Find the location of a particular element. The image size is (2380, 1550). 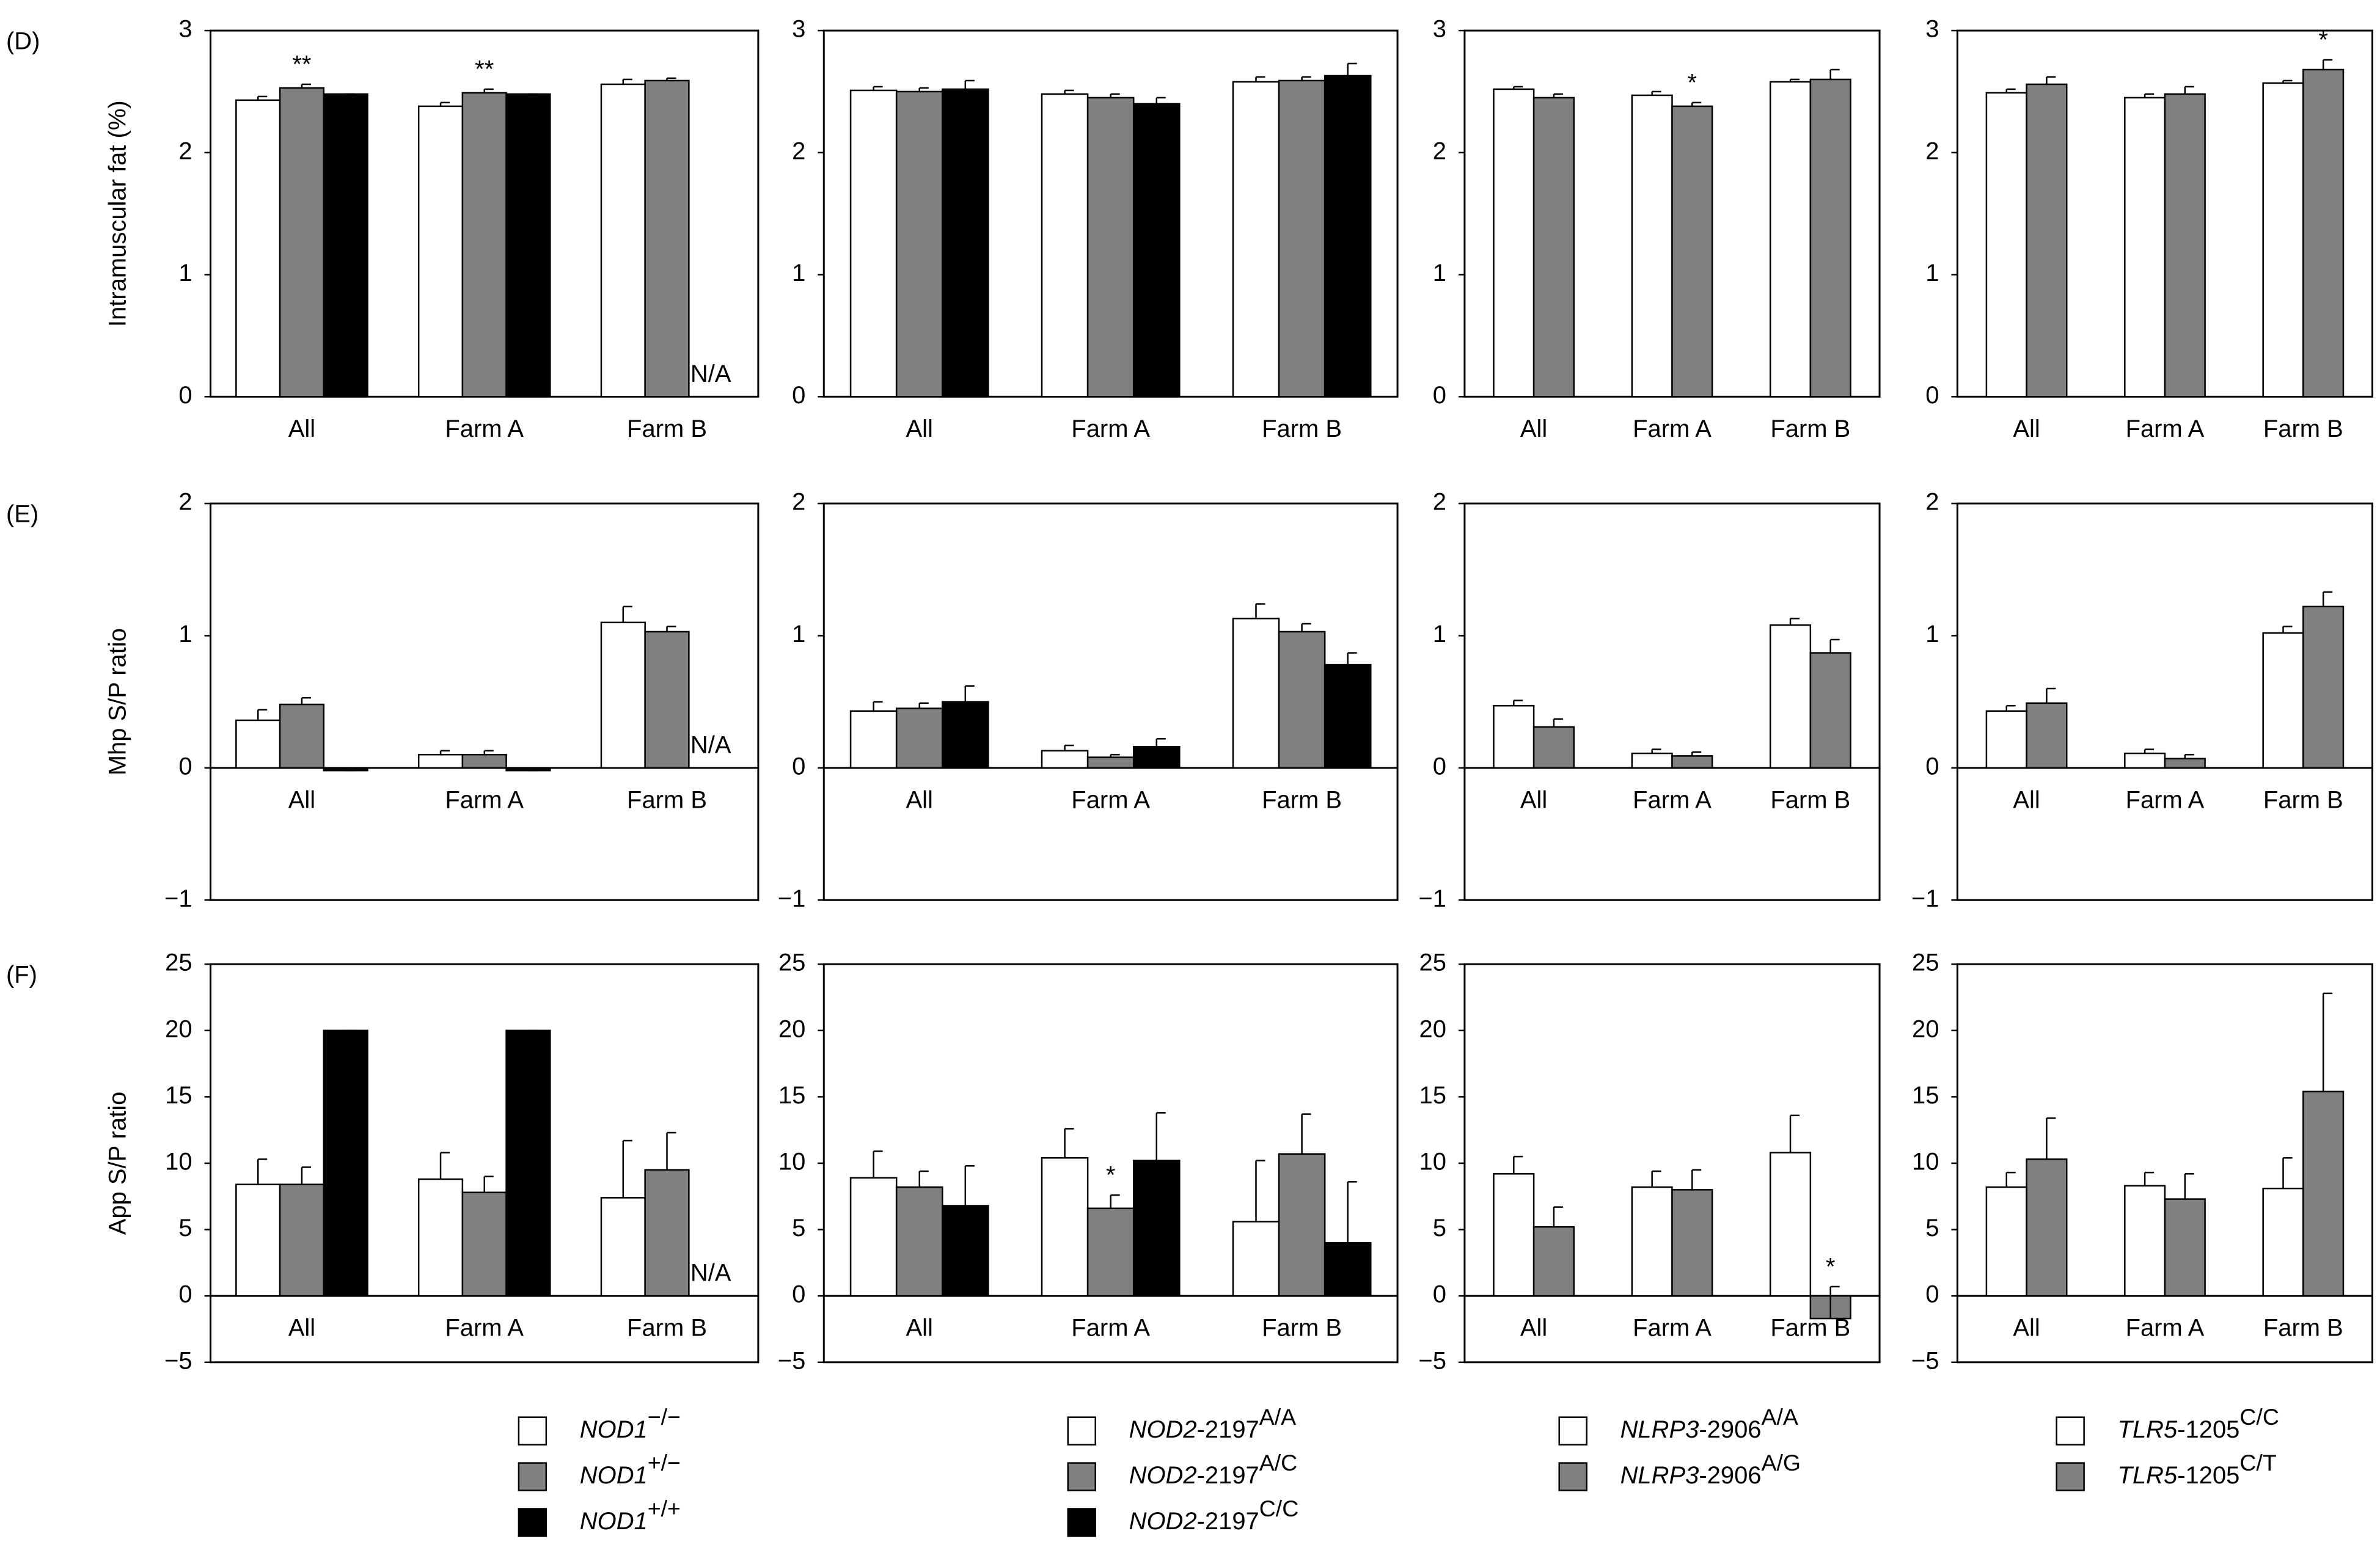

y-tick-label: 15 is located at coordinates (1925, 1095).